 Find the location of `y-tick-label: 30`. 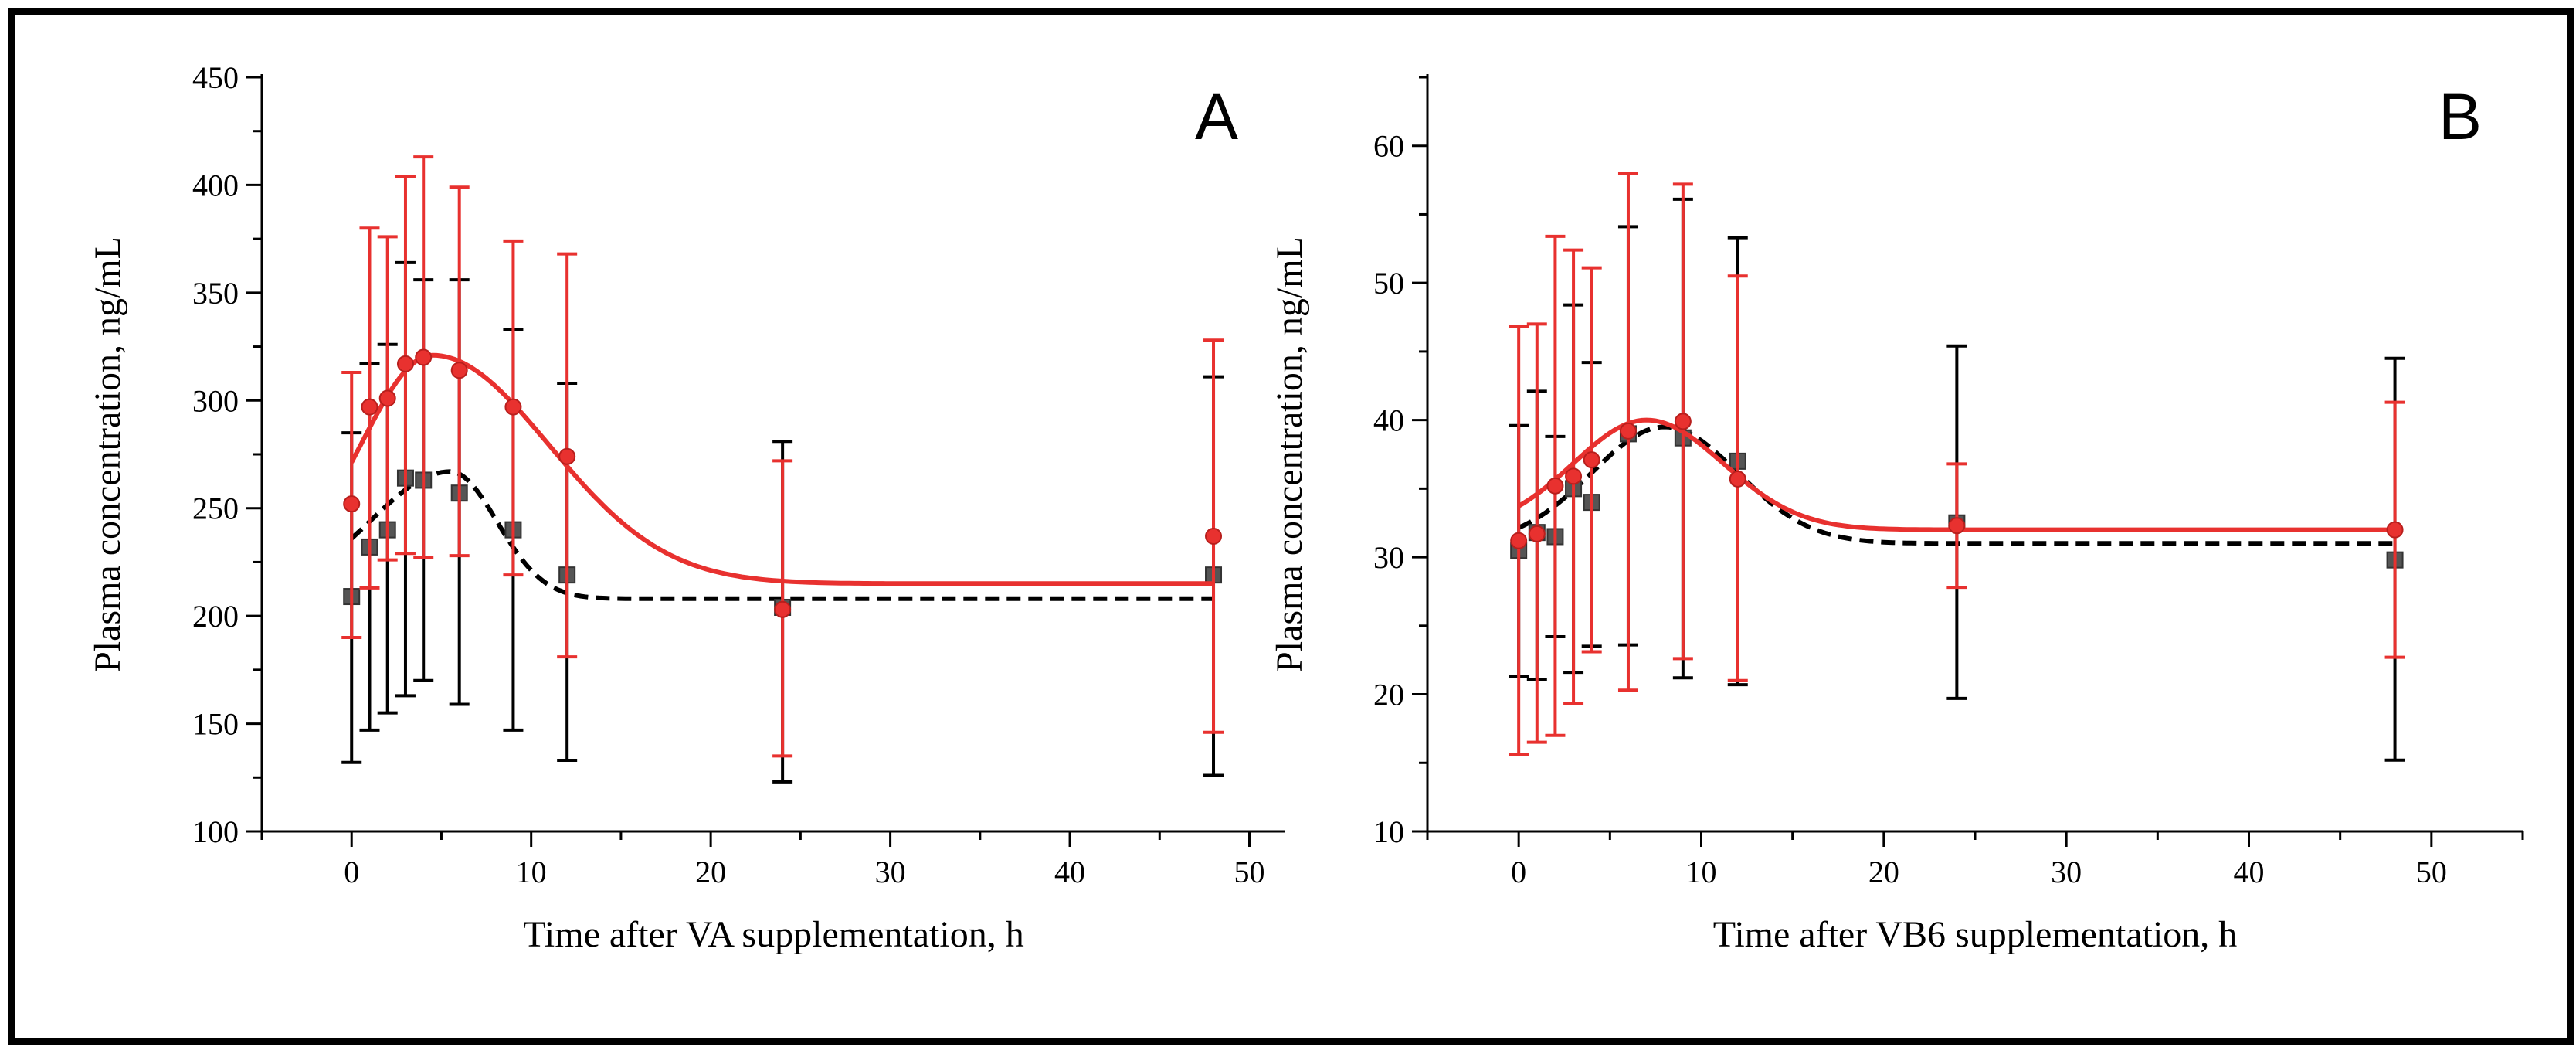

y-tick-label: 30 is located at coordinates (1389, 557).